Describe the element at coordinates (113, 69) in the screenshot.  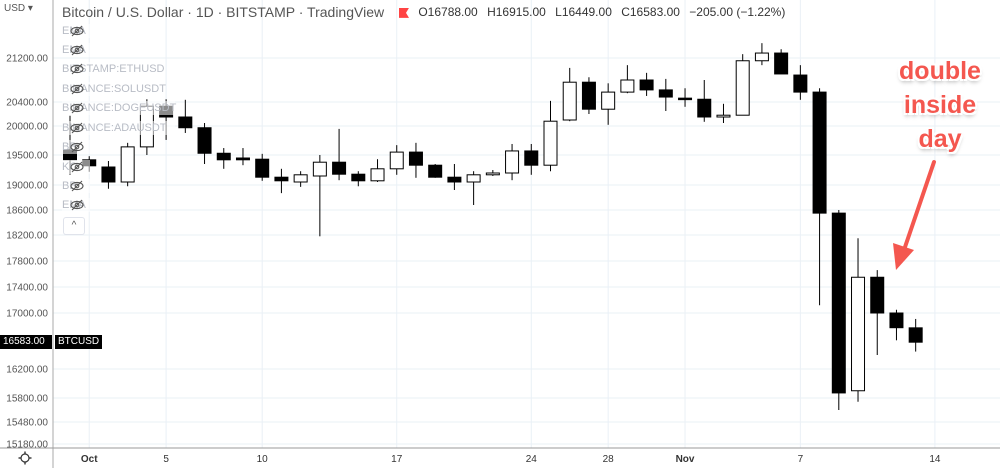
I see `legend-item: BITSTAMP:ETHUSD` at that location.